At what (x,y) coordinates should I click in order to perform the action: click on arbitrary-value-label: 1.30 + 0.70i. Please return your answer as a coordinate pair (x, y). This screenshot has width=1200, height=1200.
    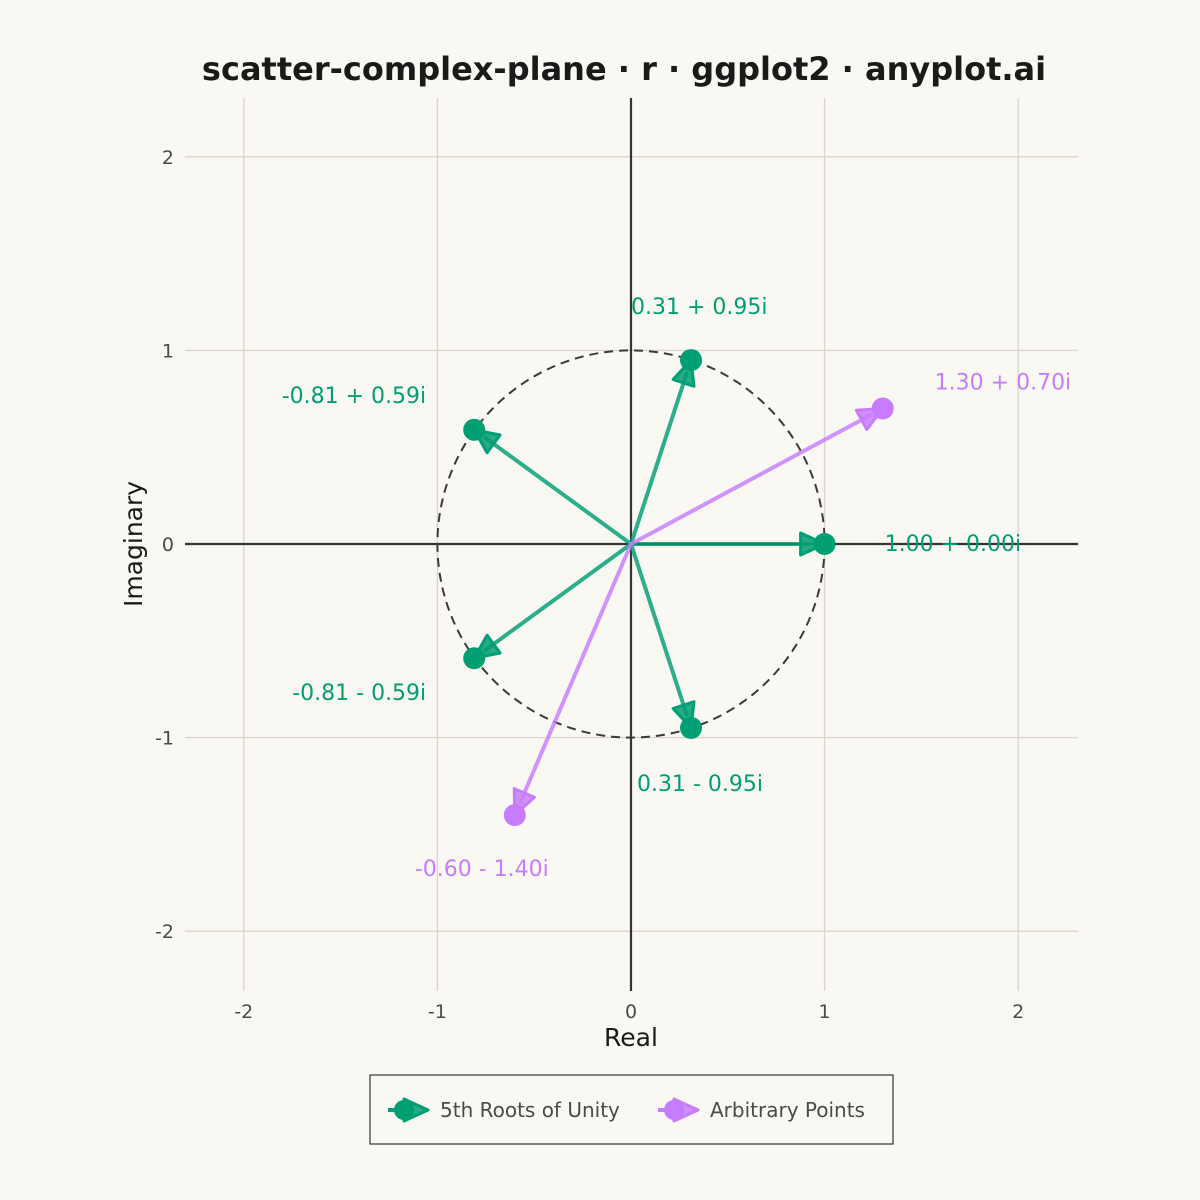
    Looking at the image, I should click on (1003, 382).